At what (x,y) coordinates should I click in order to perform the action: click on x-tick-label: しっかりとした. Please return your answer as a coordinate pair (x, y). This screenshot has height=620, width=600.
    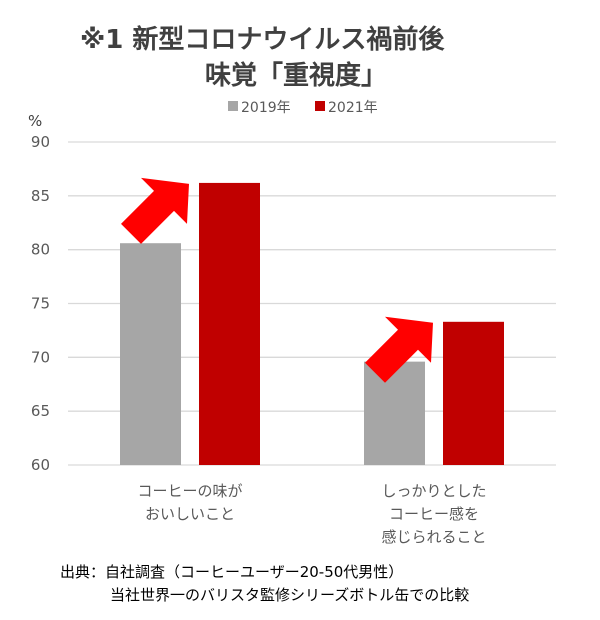
    Looking at the image, I should click on (433, 491).